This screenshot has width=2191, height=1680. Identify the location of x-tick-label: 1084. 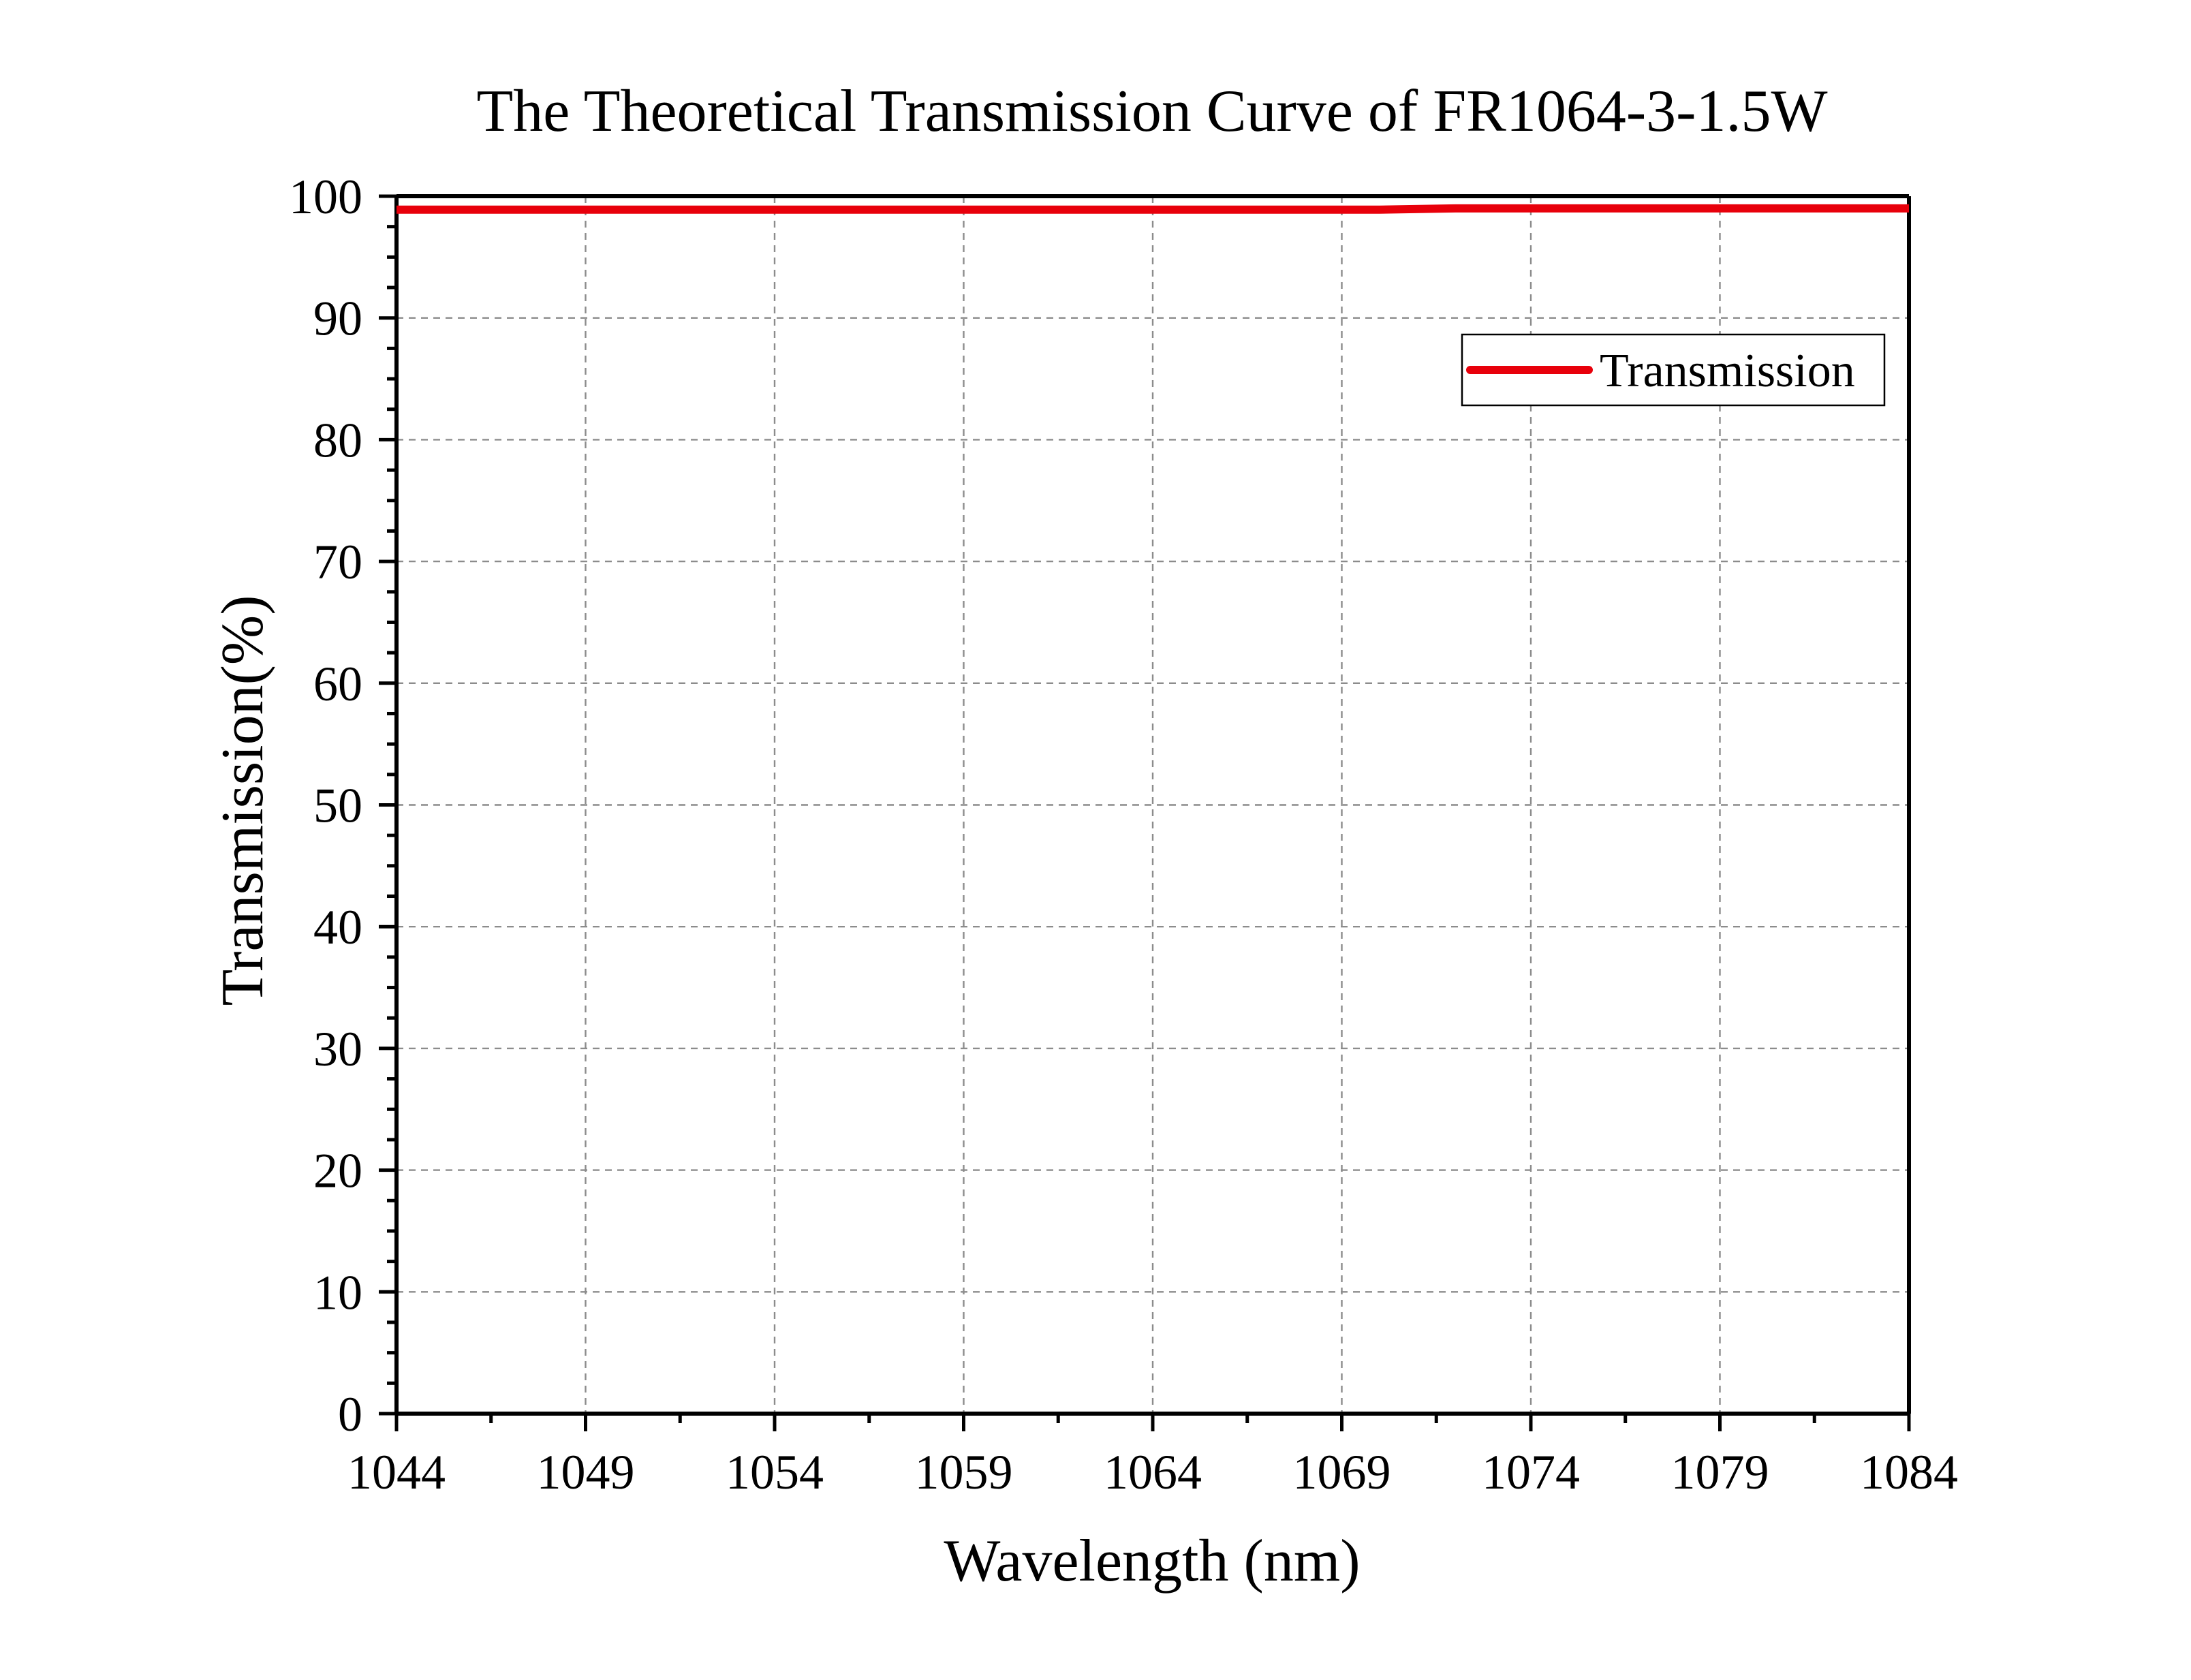
(1909, 1472).